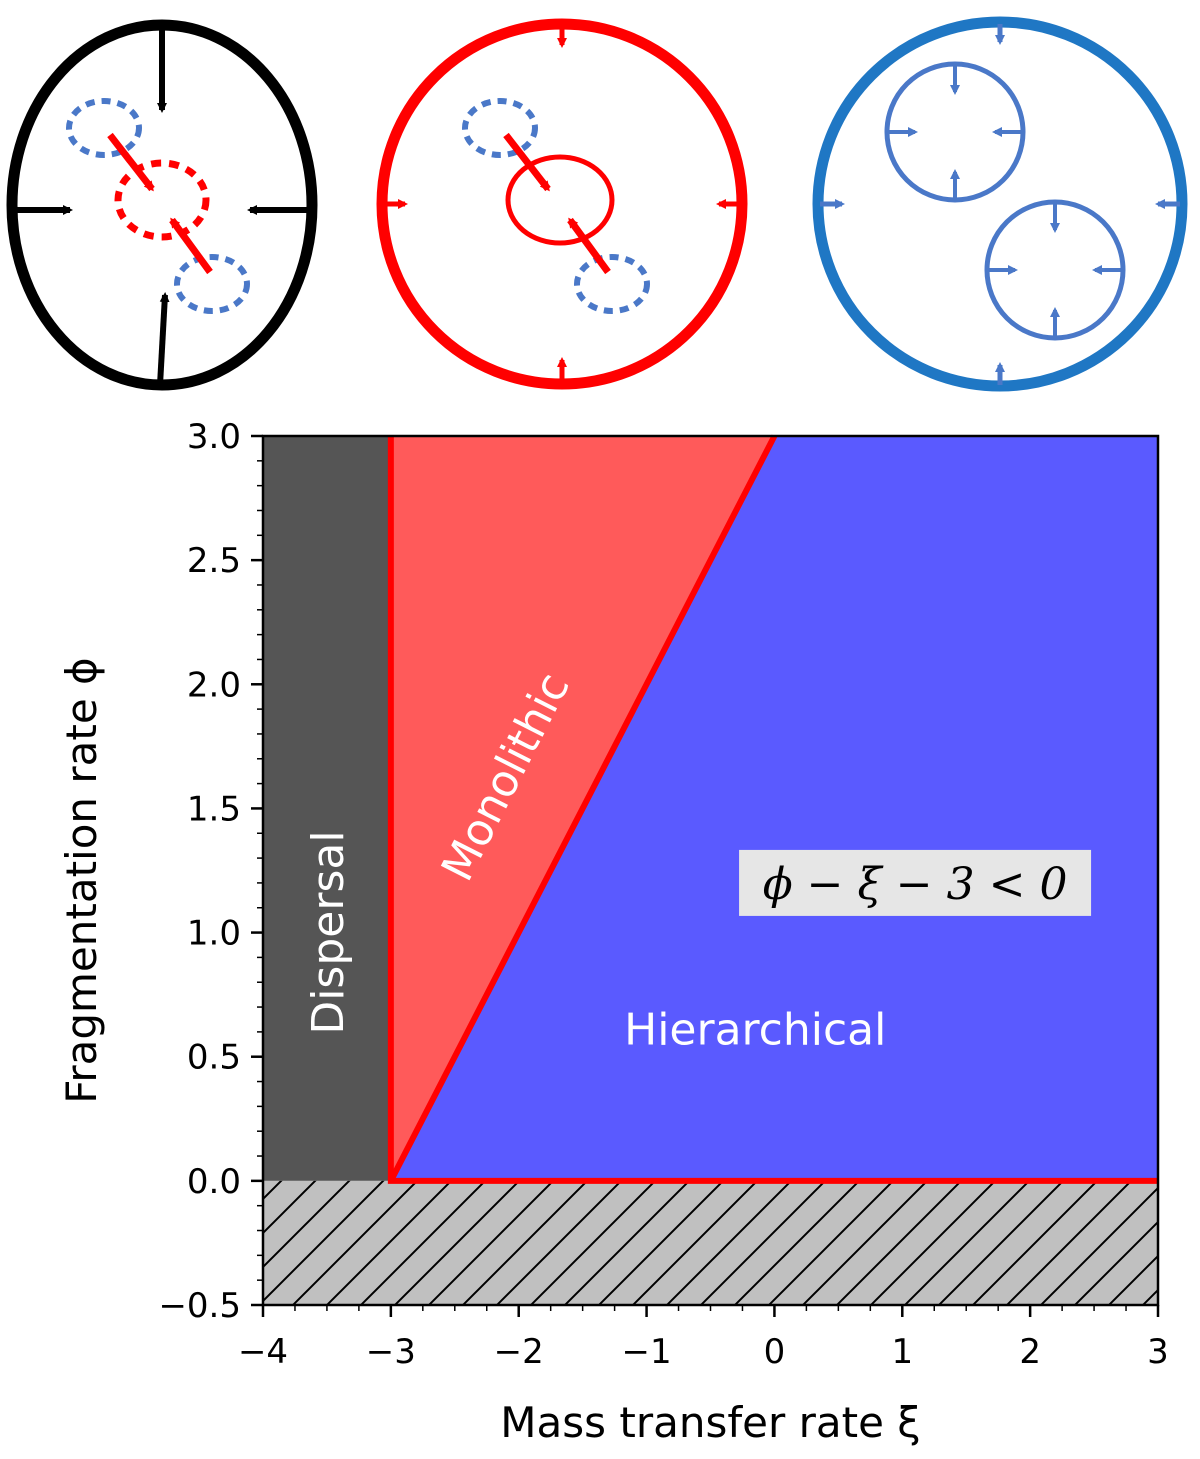  Describe the element at coordinates (81, 880) in the screenshot. I see `y-axis-label: Fragmentation rate ϕ` at that location.